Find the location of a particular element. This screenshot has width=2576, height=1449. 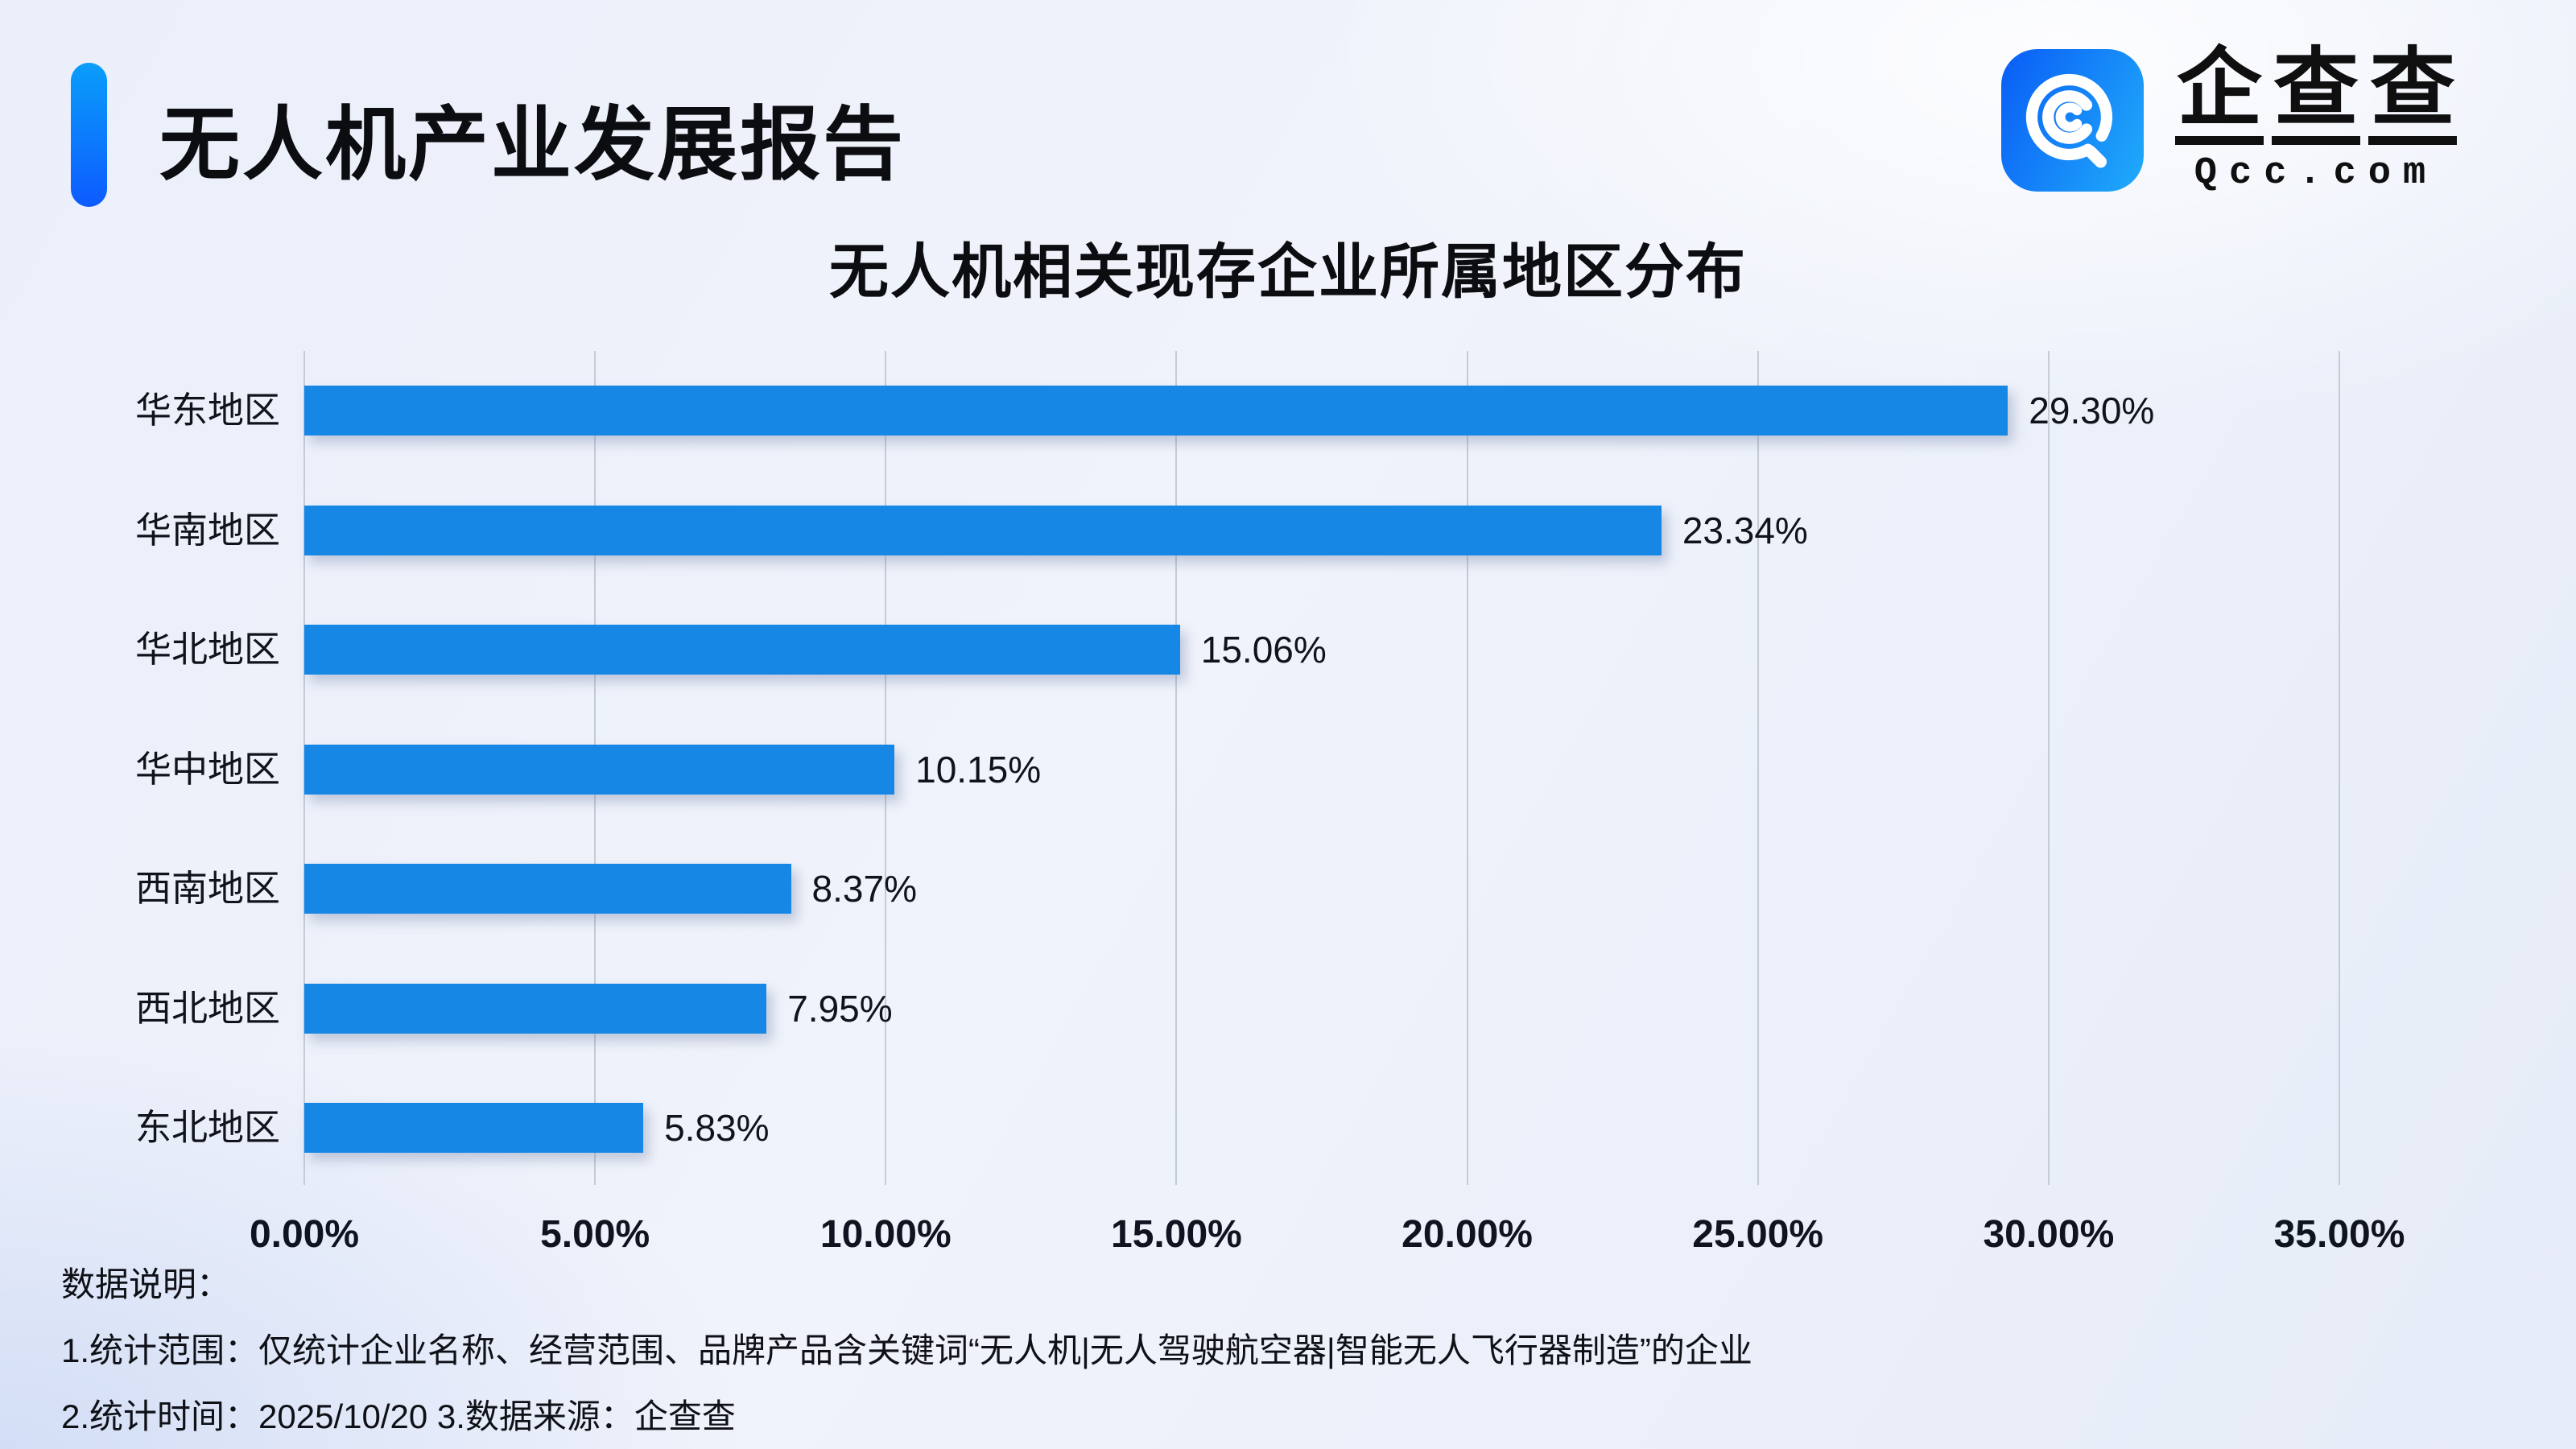

category-label: 西南地区 is located at coordinates (207, 888).